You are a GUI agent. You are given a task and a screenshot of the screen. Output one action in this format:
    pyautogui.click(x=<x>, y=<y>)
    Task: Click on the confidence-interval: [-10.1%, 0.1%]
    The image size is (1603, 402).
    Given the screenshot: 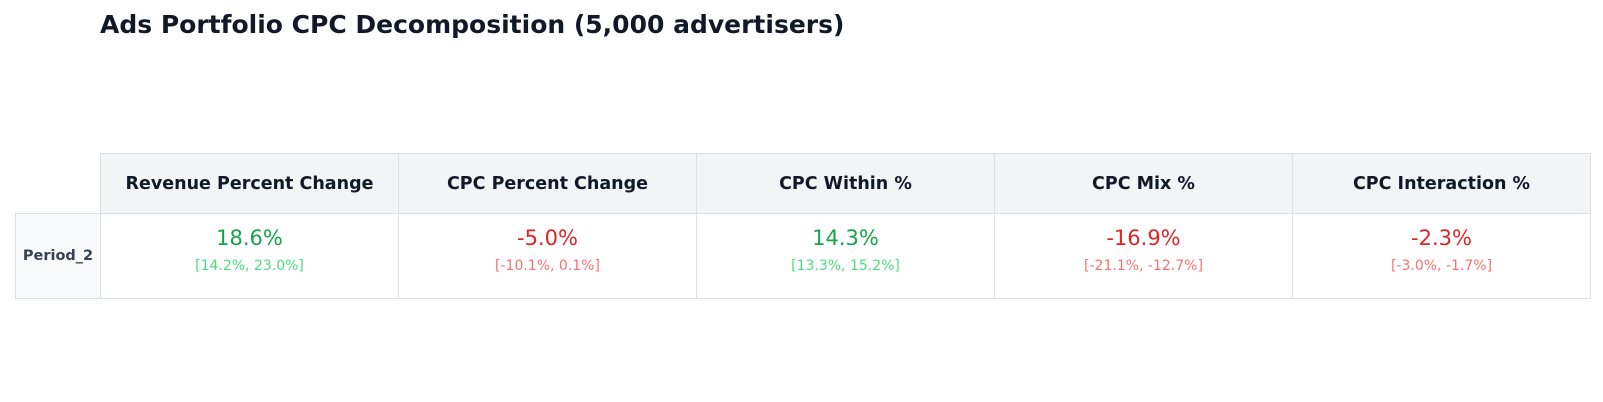 What is the action you would take?
    pyautogui.click(x=547, y=266)
    